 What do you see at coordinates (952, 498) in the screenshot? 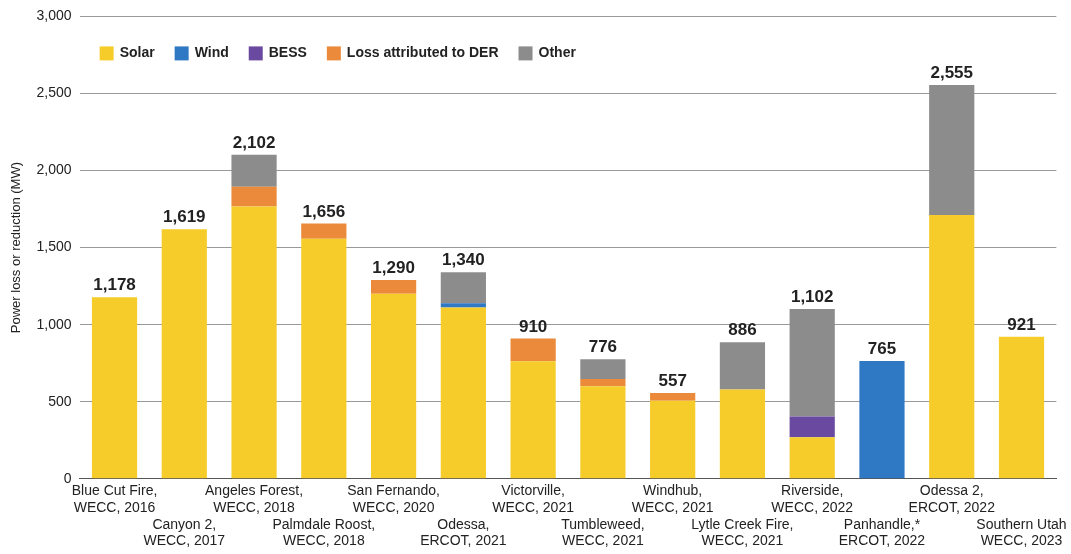
I see `x-tick-label: Odessa 2, ERCOT, 2022` at bounding box center [952, 498].